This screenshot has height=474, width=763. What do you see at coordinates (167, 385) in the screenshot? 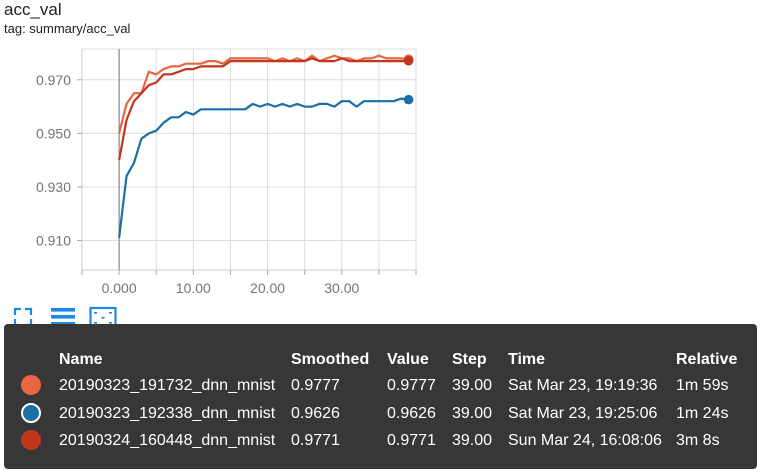
I see `run-name: 20190323_191732_dnn_mnist` at bounding box center [167, 385].